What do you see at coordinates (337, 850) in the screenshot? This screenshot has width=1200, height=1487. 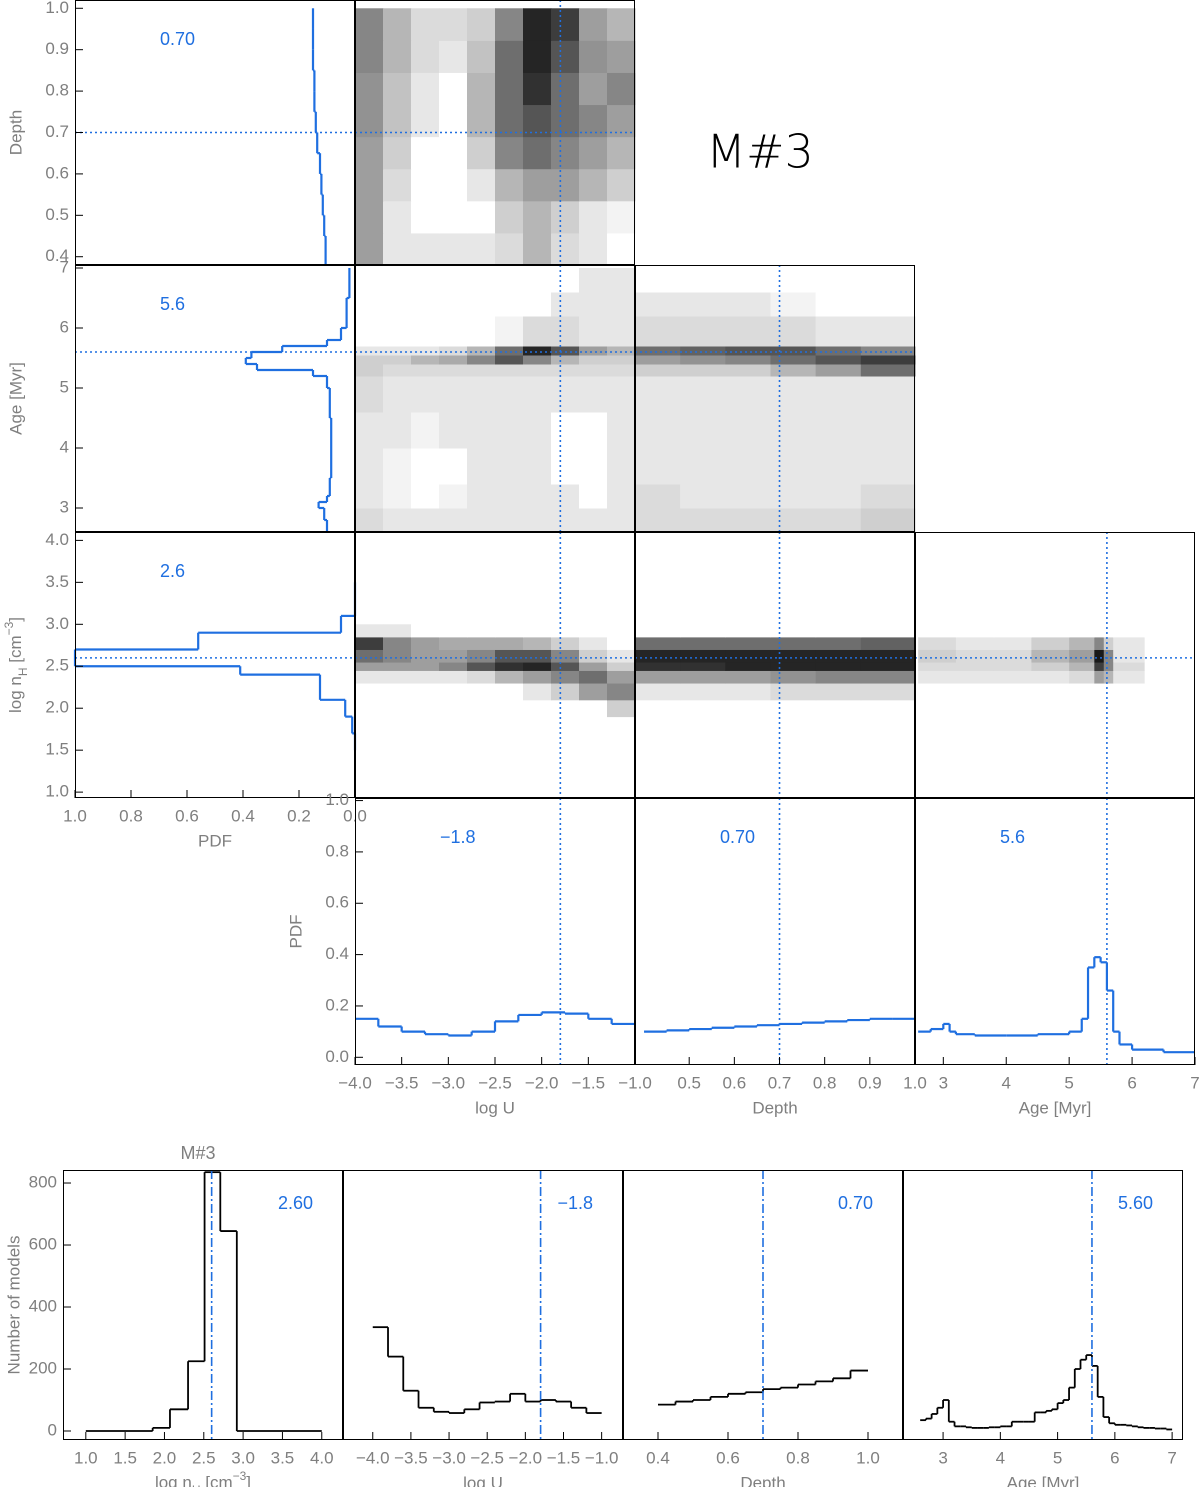 I see `y-tick-label: 0.8` at bounding box center [337, 850].